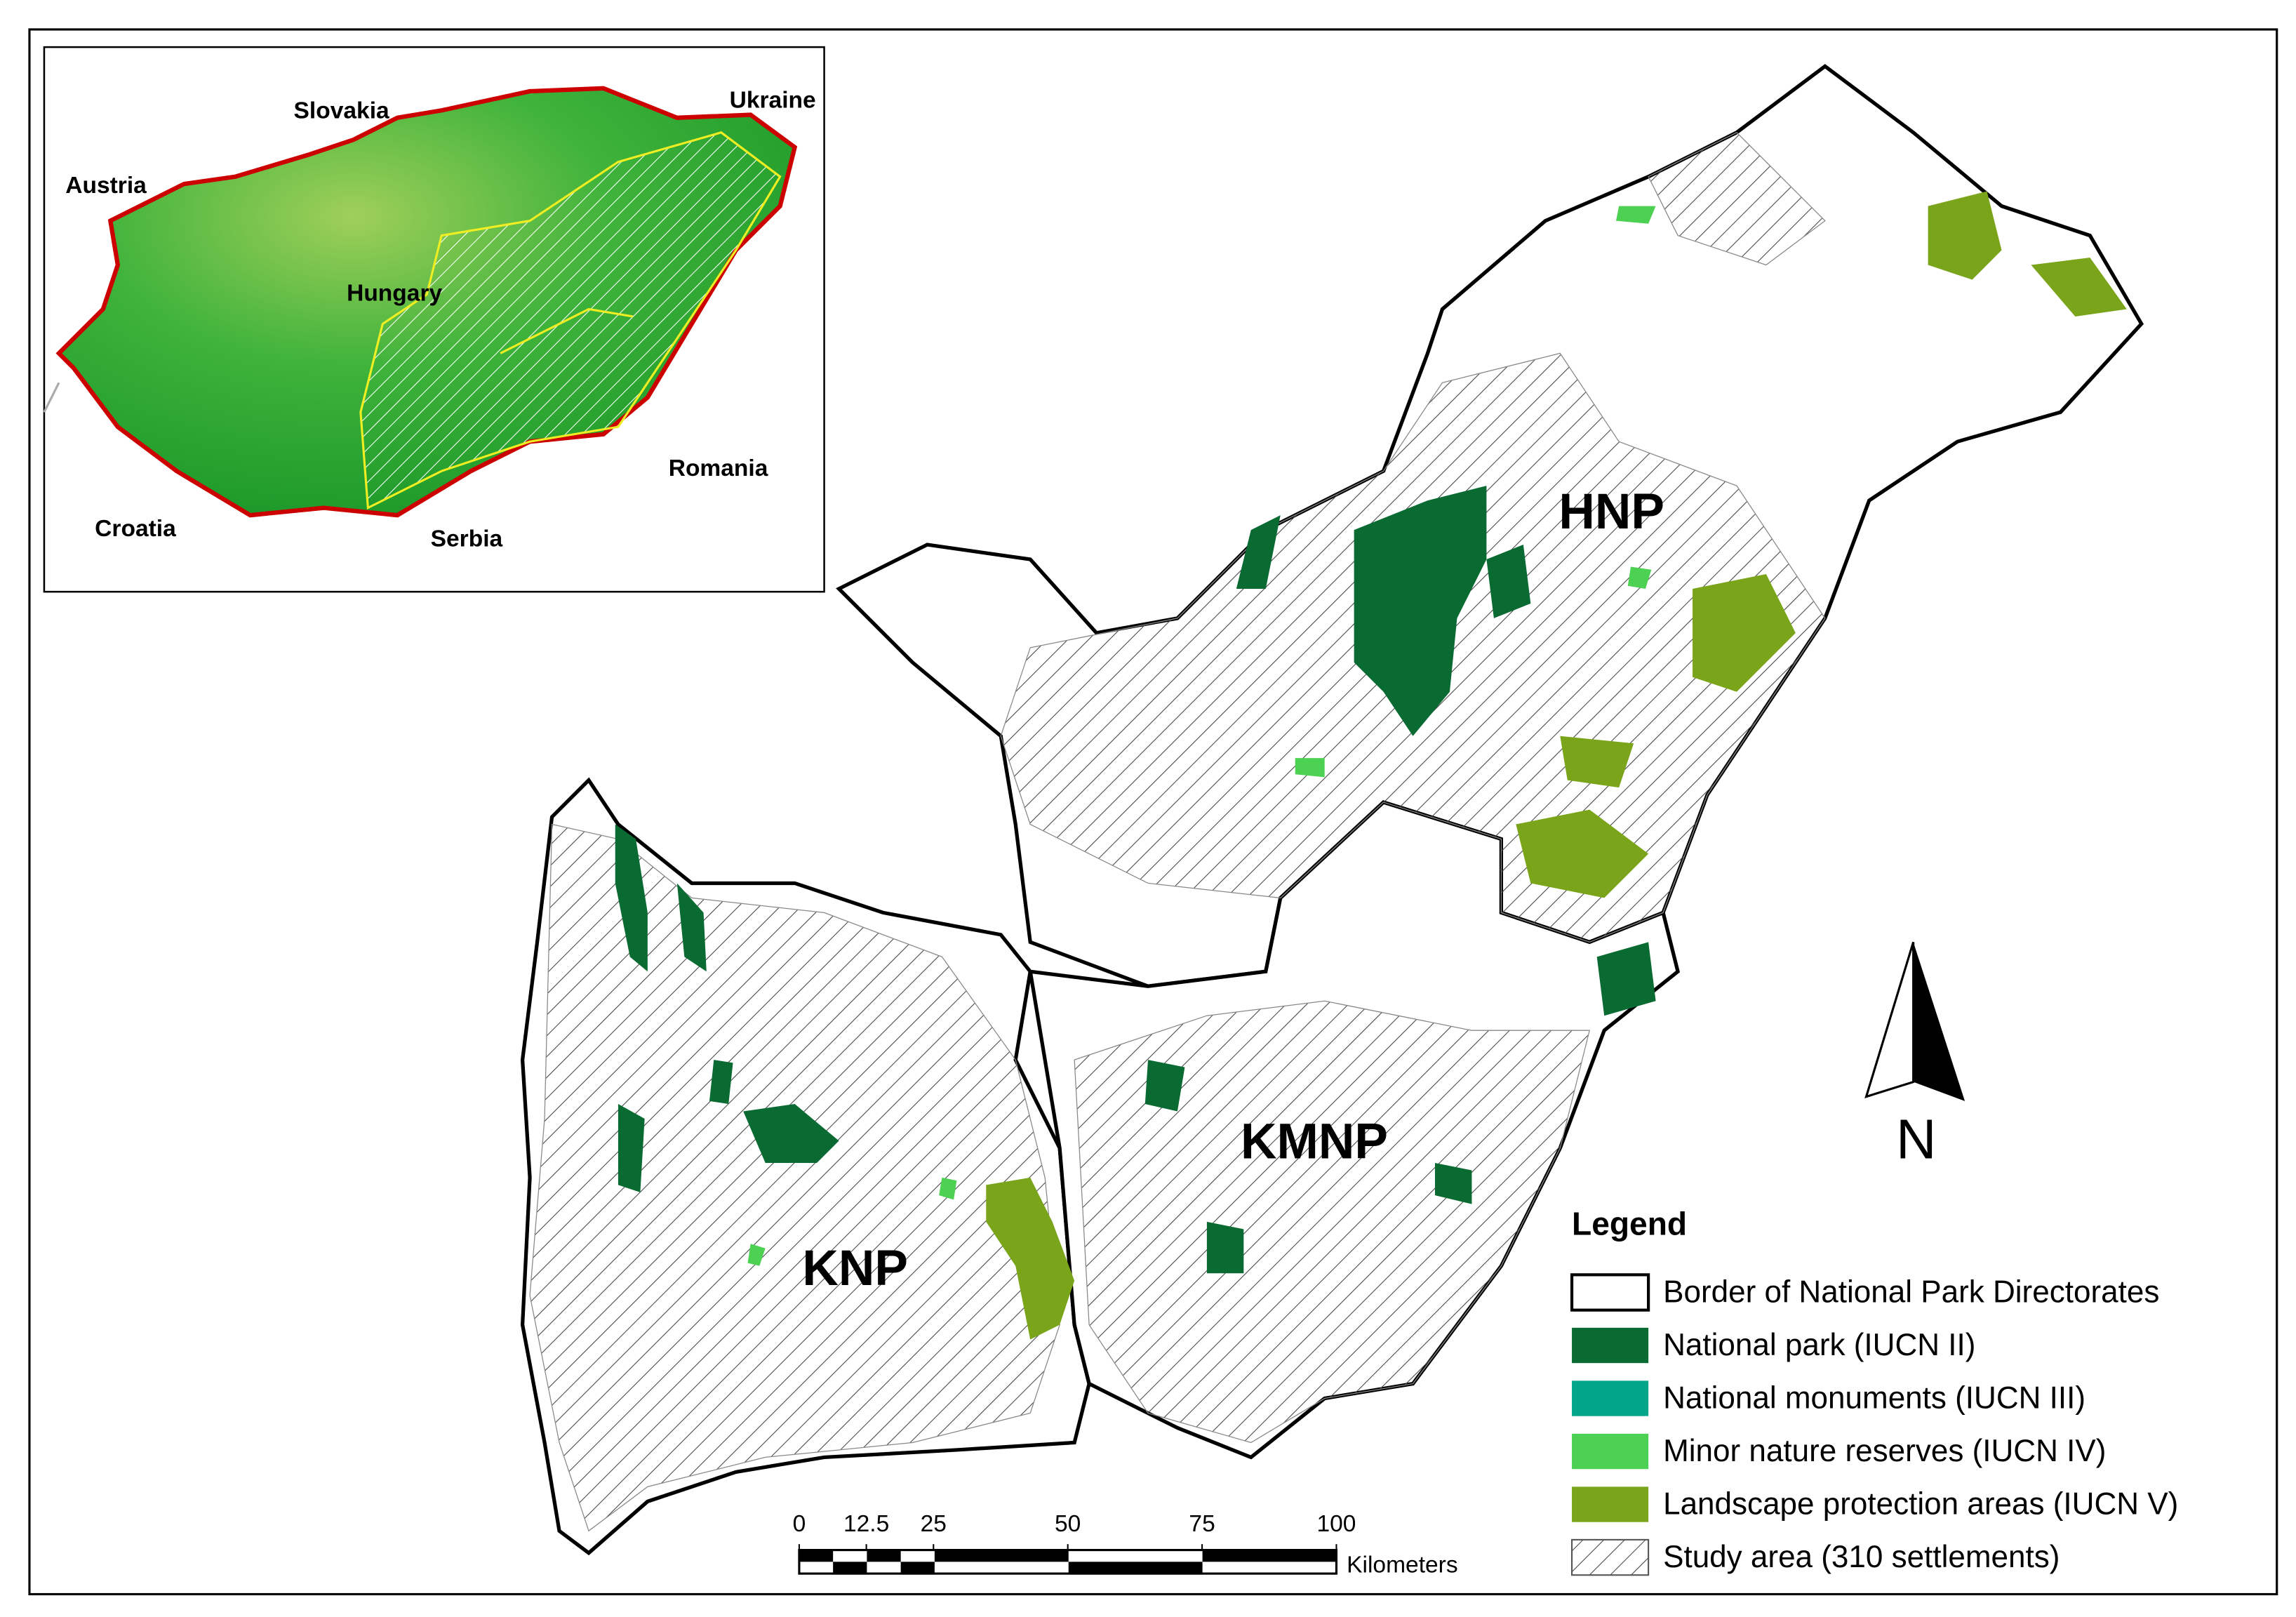  Describe the element at coordinates (1911, 1292) in the screenshot. I see `legend-item: Border of National Park Directorates` at that location.